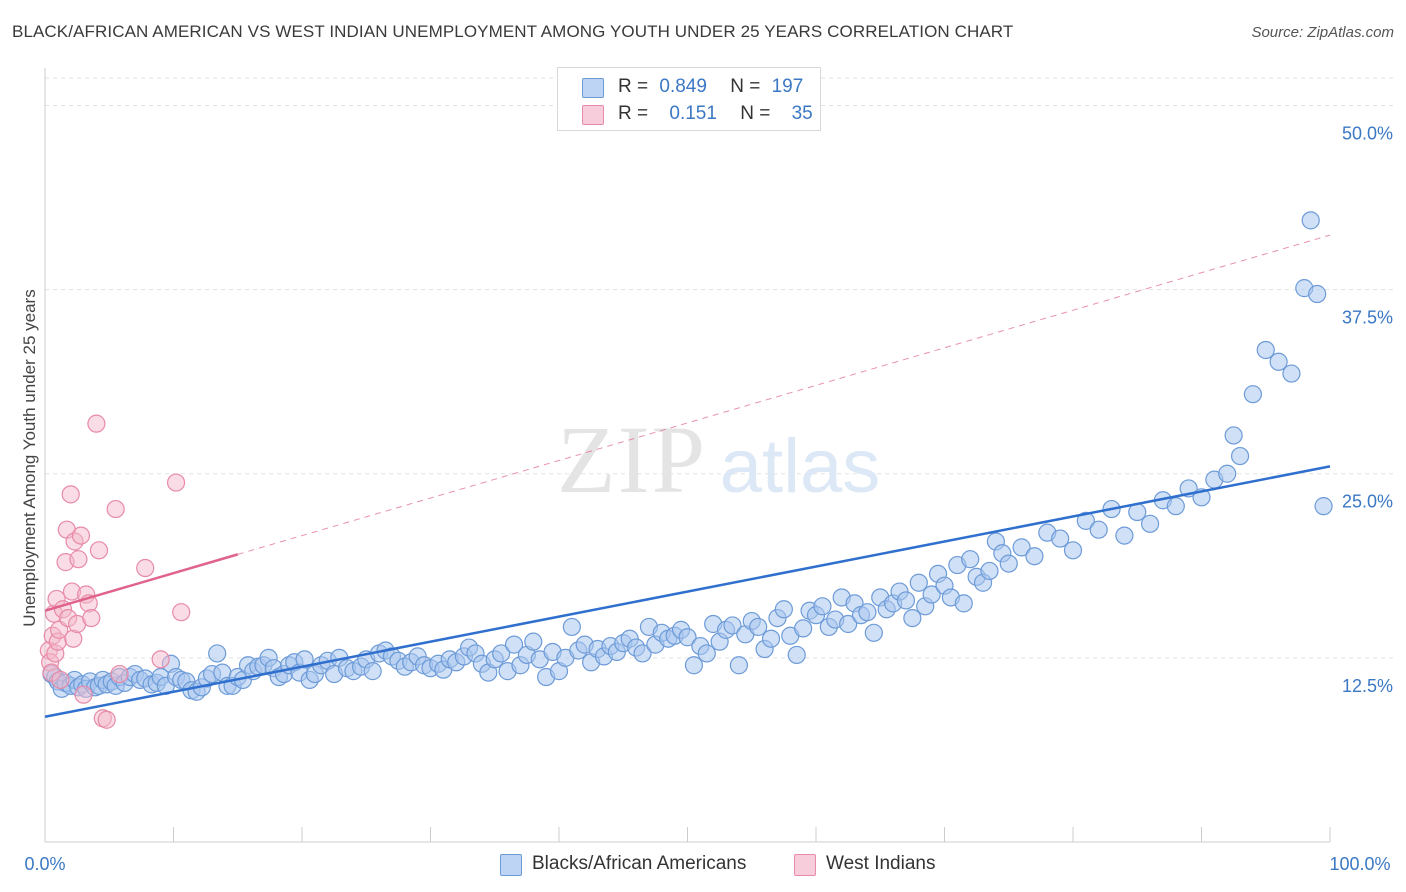  I want to click on correlation-legend: R = 0.849 N = 197 R = 0.151 N = 35, so click(689, 99).